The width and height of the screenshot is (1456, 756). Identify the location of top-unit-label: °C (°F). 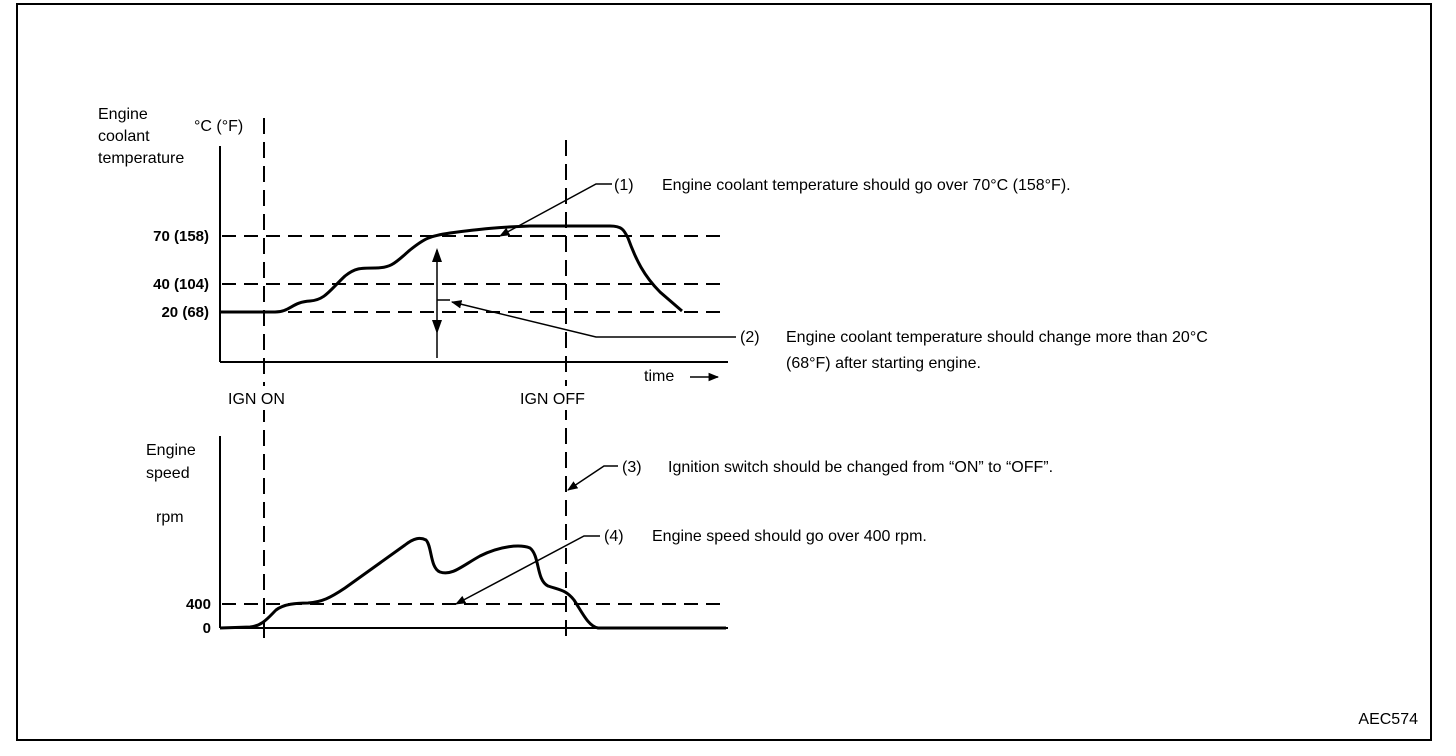
(218, 126).